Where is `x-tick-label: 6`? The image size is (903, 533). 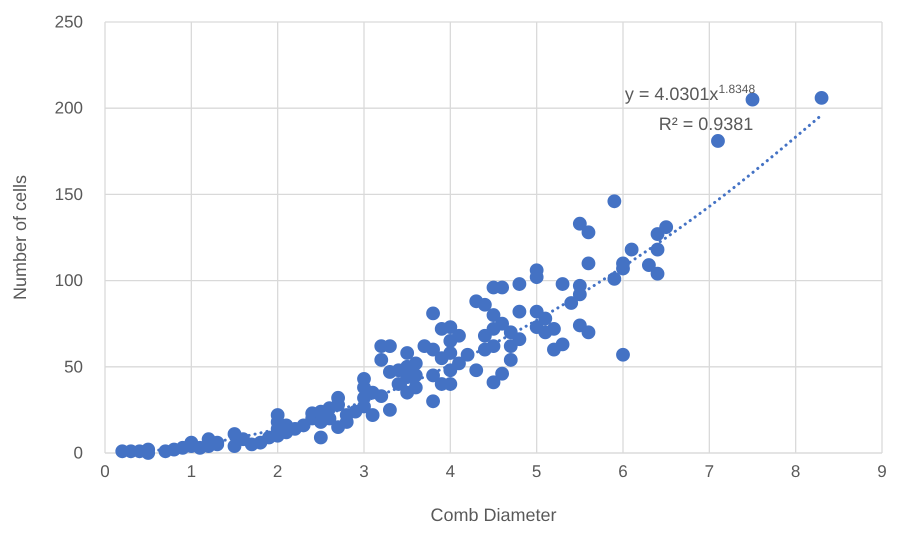
x-tick-label: 6 is located at coordinates (623, 472).